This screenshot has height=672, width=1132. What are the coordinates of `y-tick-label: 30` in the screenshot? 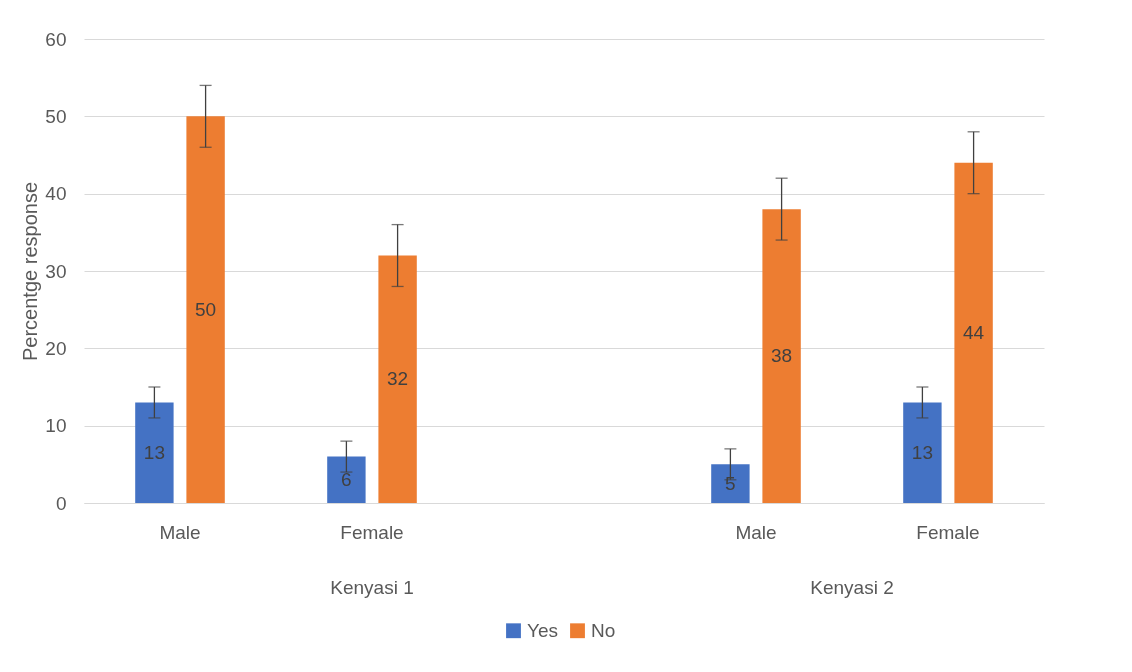 It's located at (56, 271).